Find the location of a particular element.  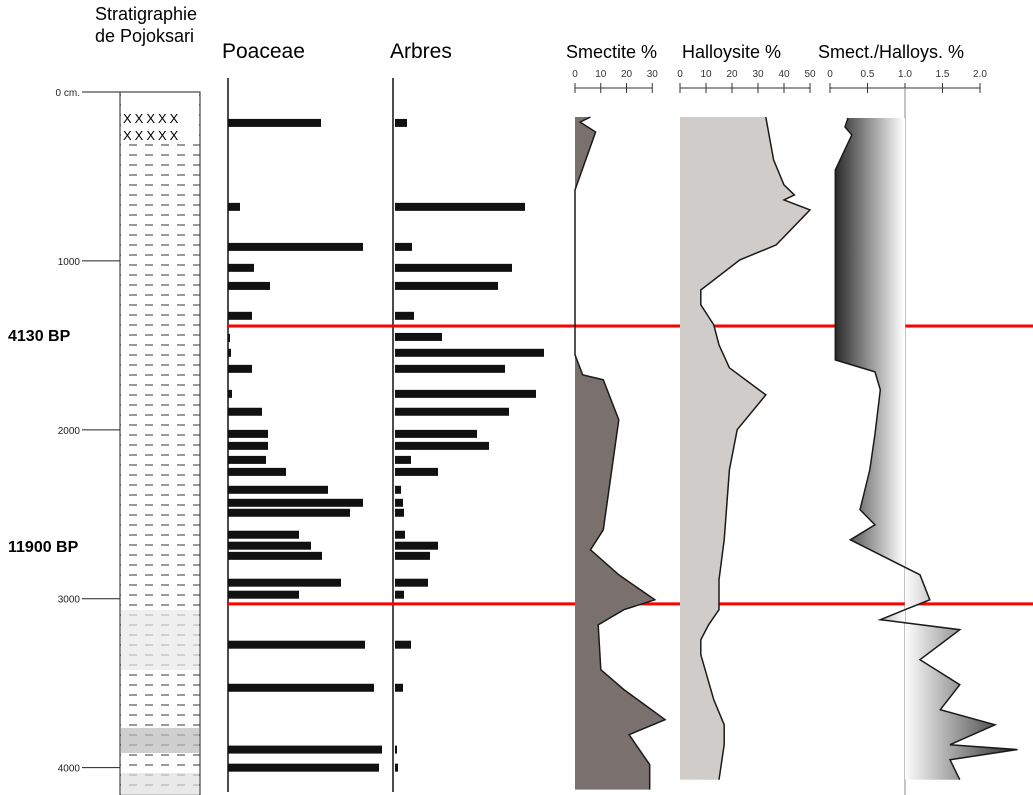

x-tick-label: 2.0 is located at coordinates (980, 74).